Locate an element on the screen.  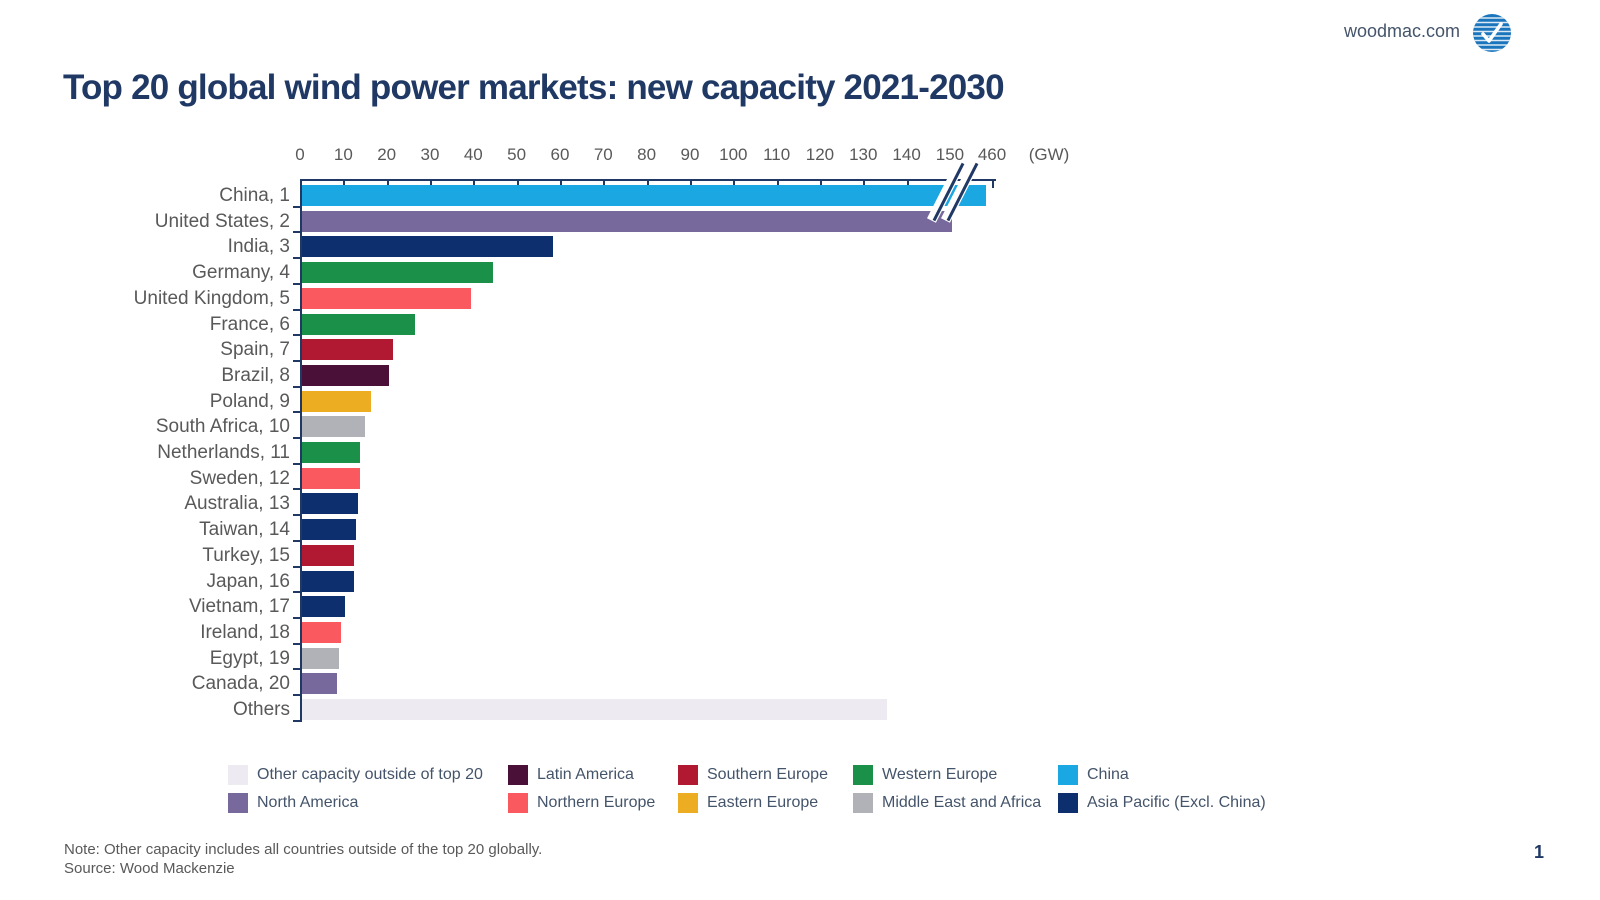
x-axis-tick-label: 460 is located at coordinates (992, 154).